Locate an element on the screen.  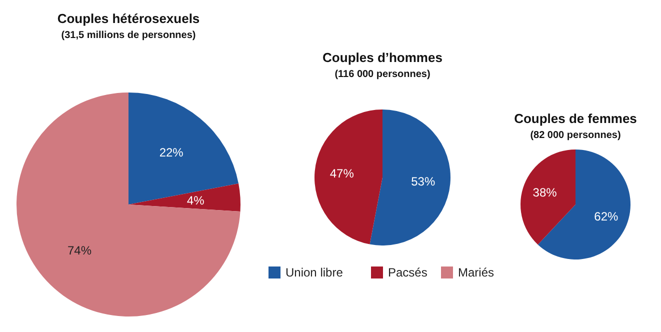
chart-subtitle: (116 000 personnes) is located at coordinates (382, 74).